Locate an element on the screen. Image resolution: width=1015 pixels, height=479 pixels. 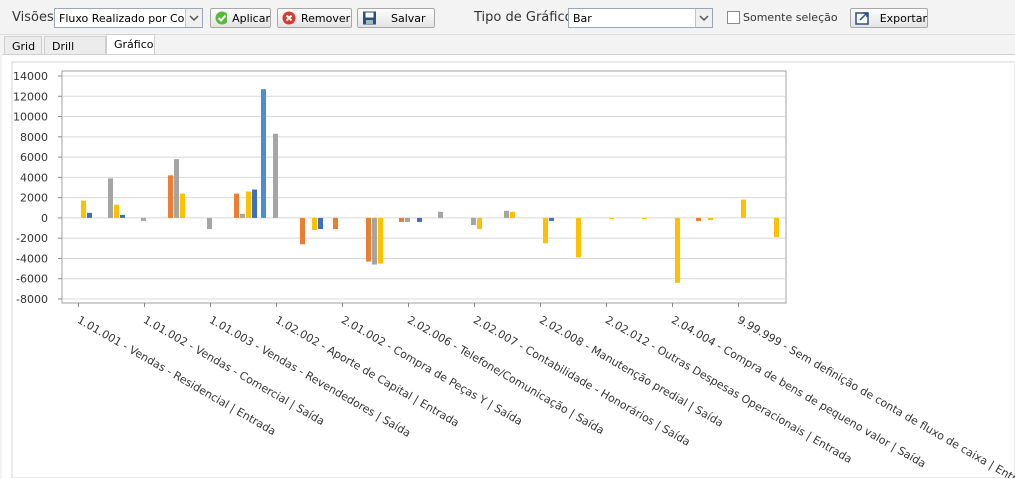
save-button: Salvar is located at coordinates (396, 18).